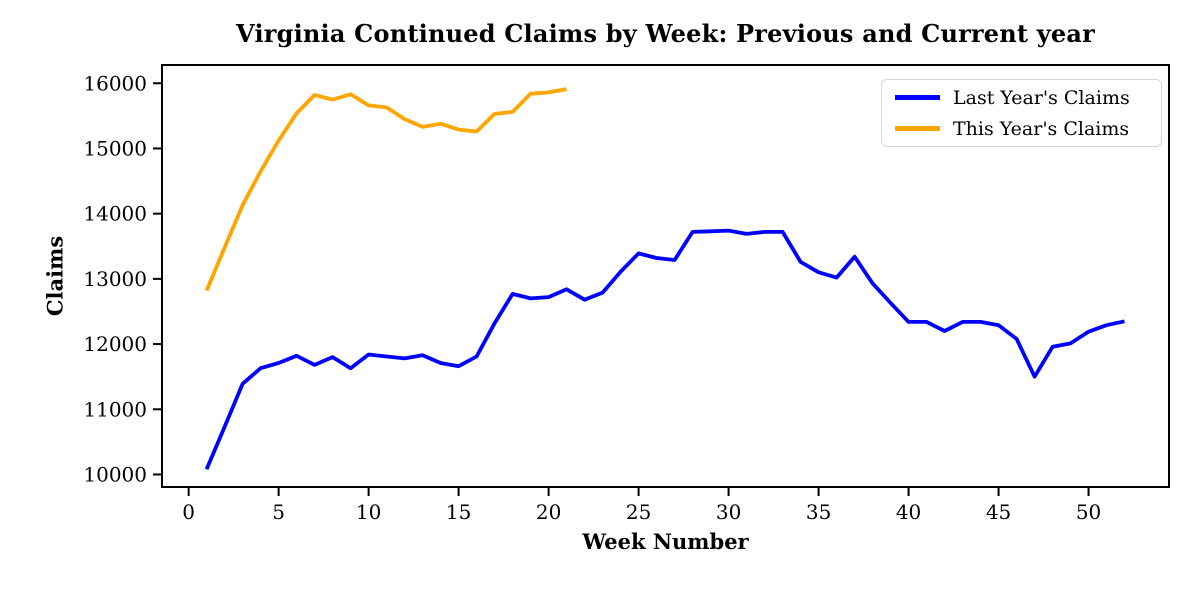  Describe the element at coordinates (458, 512) in the screenshot. I see `x-tick-label: 15` at that location.